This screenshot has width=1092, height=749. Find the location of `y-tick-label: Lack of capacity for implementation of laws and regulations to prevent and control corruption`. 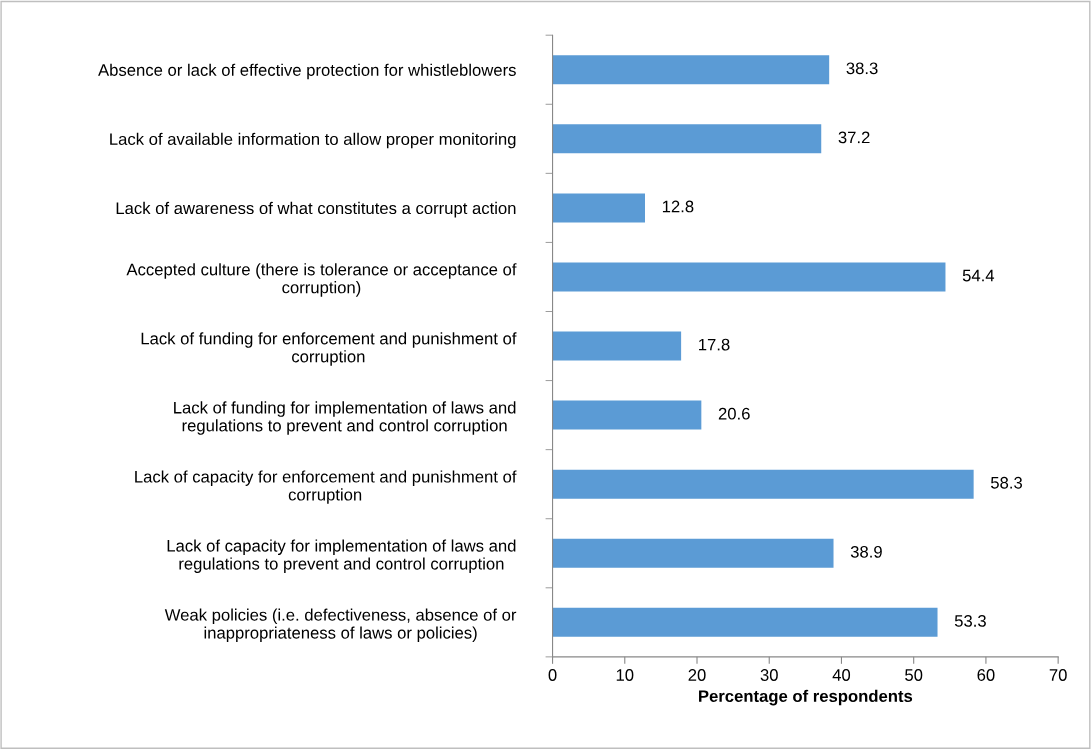

y-tick-label: Lack of capacity for implementation of laws and regulations to prevent and control corruption is located at coordinates (341, 556).